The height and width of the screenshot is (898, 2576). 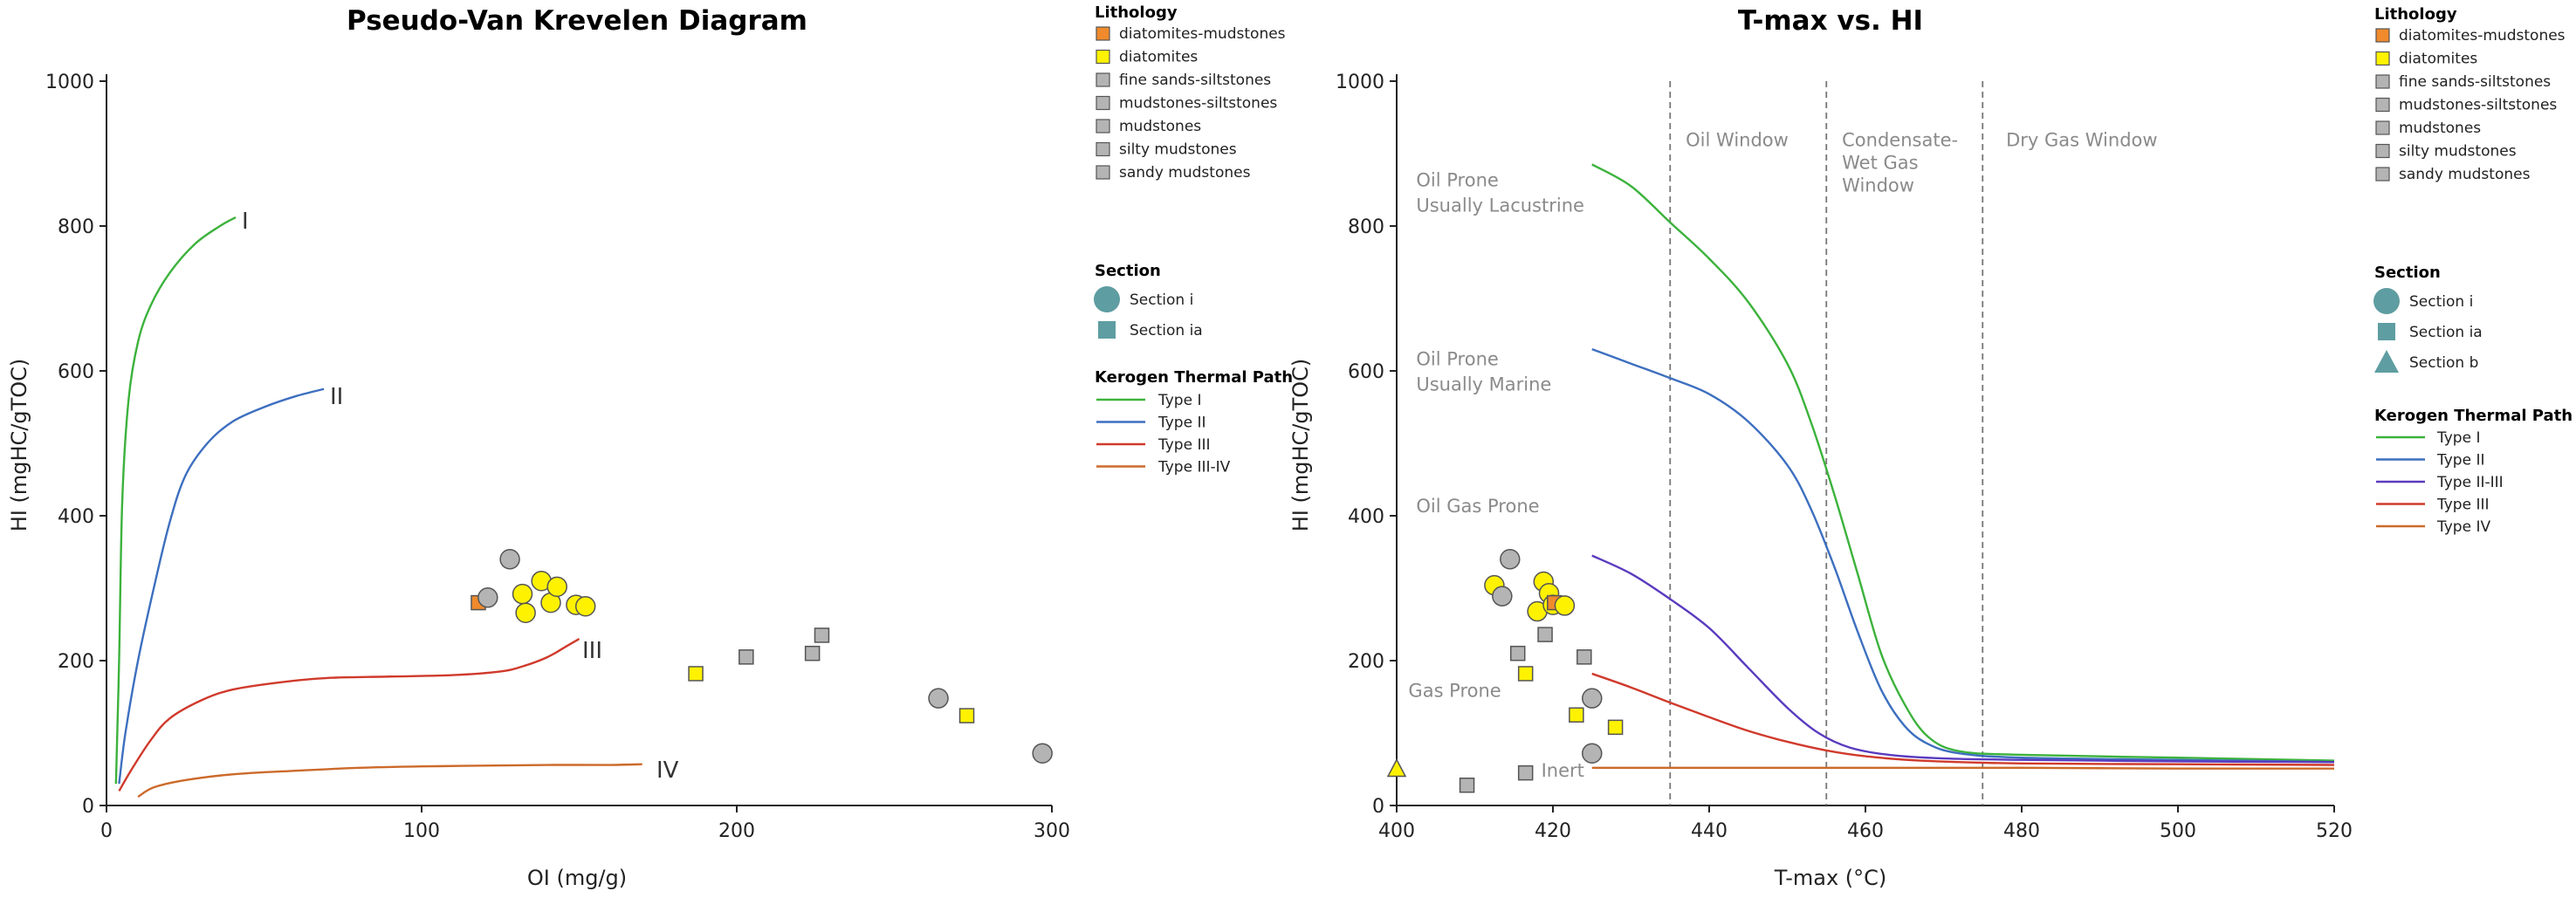 What do you see at coordinates (2463, 527) in the screenshot?
I see `legend-item-type-iv: Type IV` at bounding box center [2463, 527].